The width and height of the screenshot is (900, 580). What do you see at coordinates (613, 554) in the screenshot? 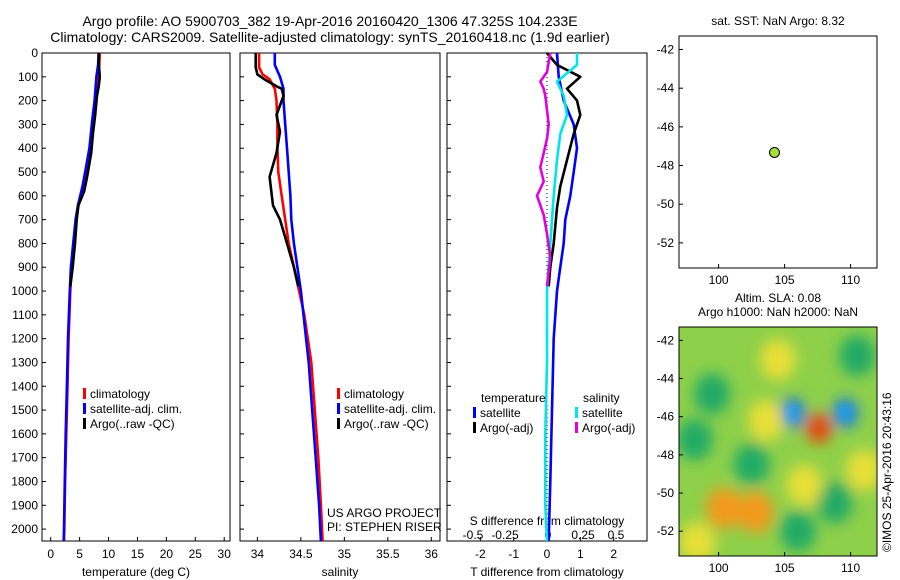
I see `difference-x-tick-label: 2` at bounding box center [613, 554].